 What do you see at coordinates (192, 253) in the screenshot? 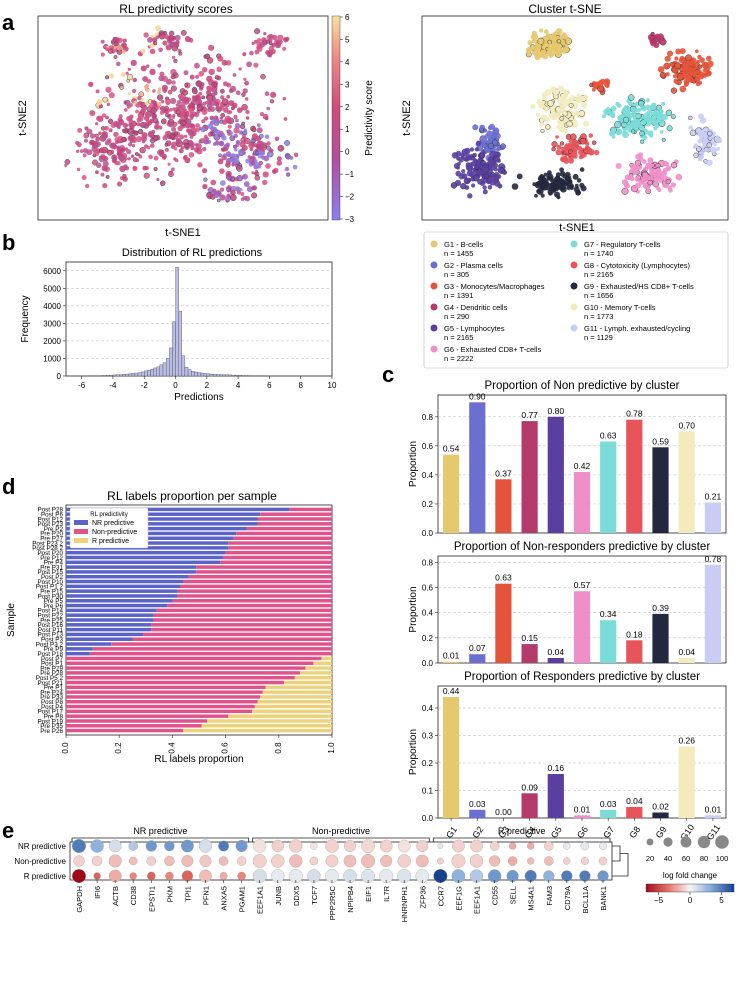
I see `hist-title: Distribution of RL predictions` at bounding box center [192, 253].